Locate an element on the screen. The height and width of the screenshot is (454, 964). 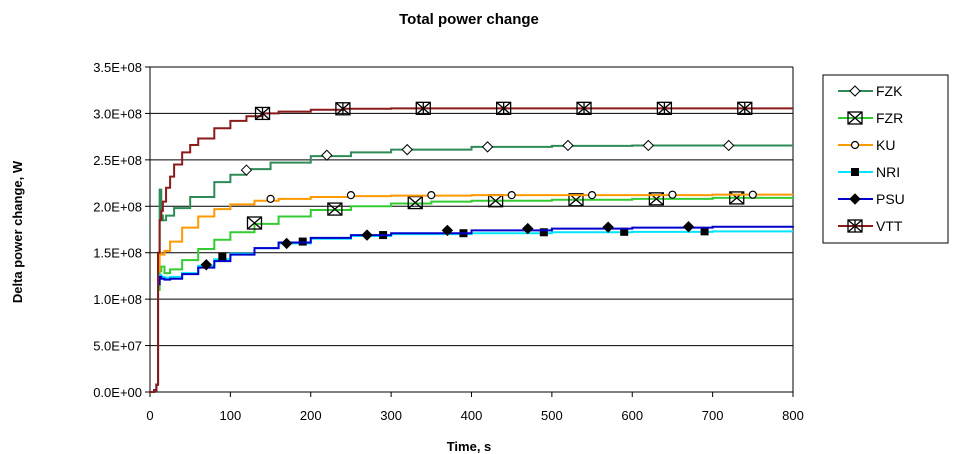
legend-box is located at coordinates (885, 159).